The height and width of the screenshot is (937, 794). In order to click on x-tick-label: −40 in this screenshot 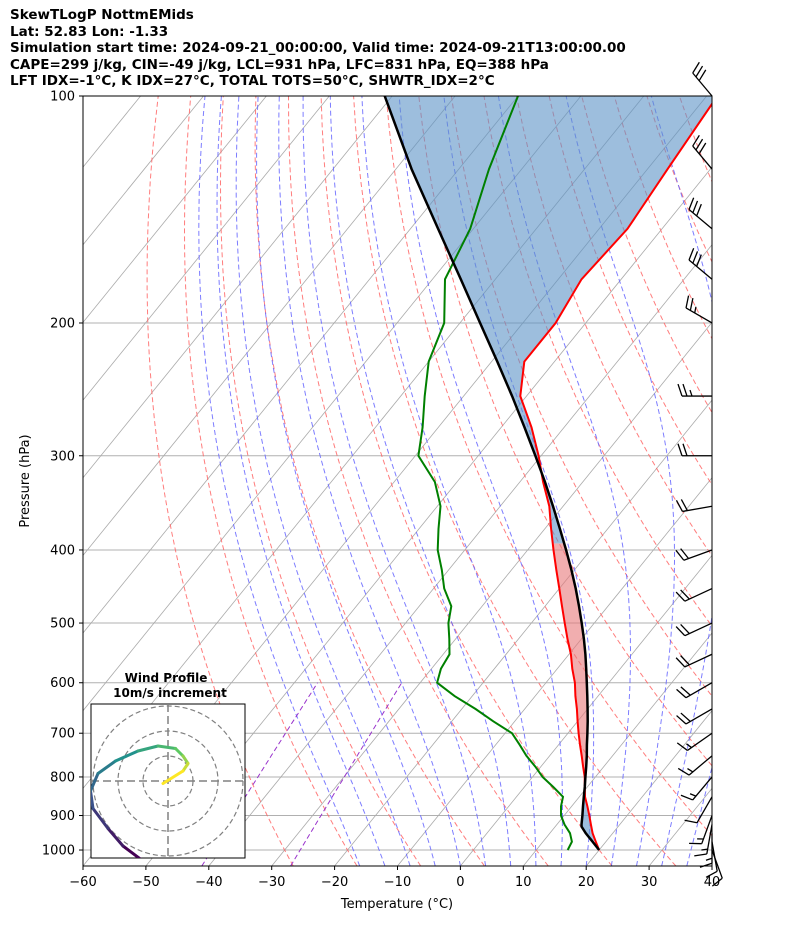, I will do `click(208, 882)`.